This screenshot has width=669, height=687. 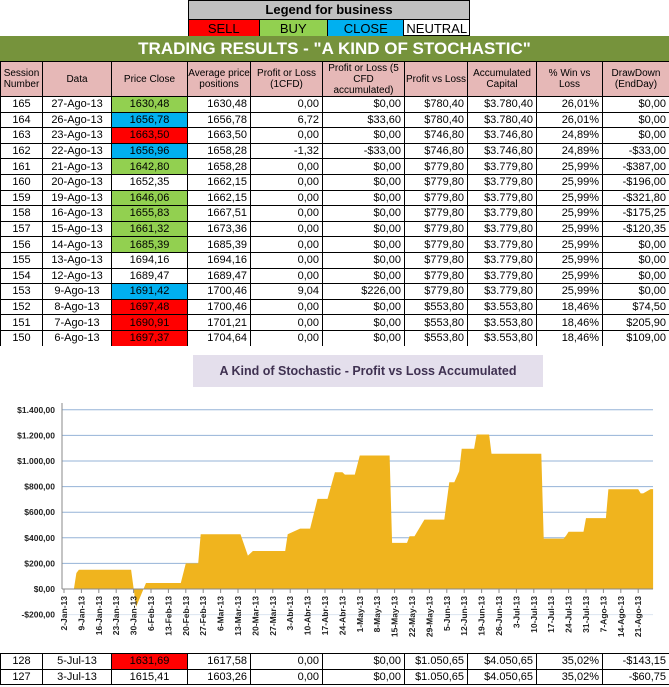 What do you see at coordinates (77, 291) in the screenshot?
I see `table-cell: 9-Ago-13` at bounding box center [77, 291].